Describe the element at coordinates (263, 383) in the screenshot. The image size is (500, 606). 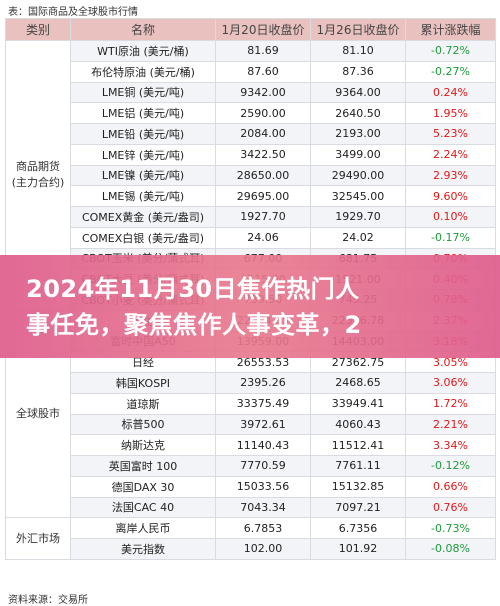
I see `close-jan20: 2395.26` at that location.